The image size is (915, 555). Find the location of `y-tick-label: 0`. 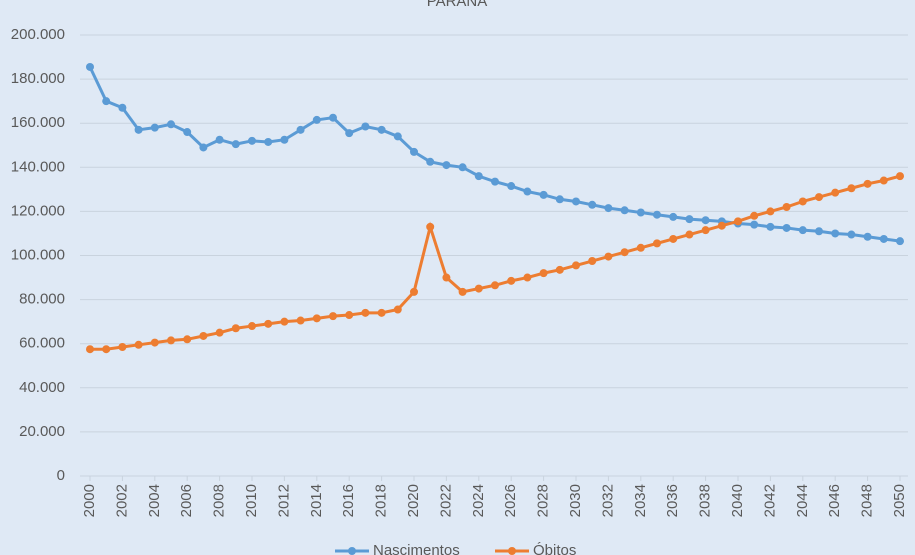

y-tick-label: 0 is located at coordinates (61, 475).